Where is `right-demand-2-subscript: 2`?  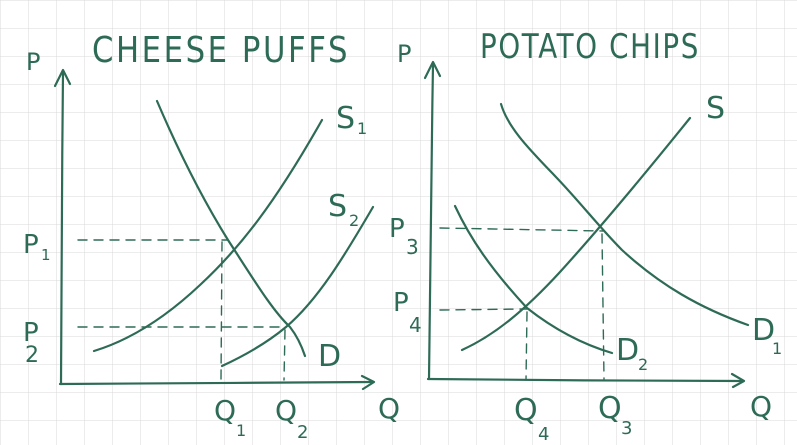 right-demand-2-subscript: 2 is located at coordinates (643, 364).